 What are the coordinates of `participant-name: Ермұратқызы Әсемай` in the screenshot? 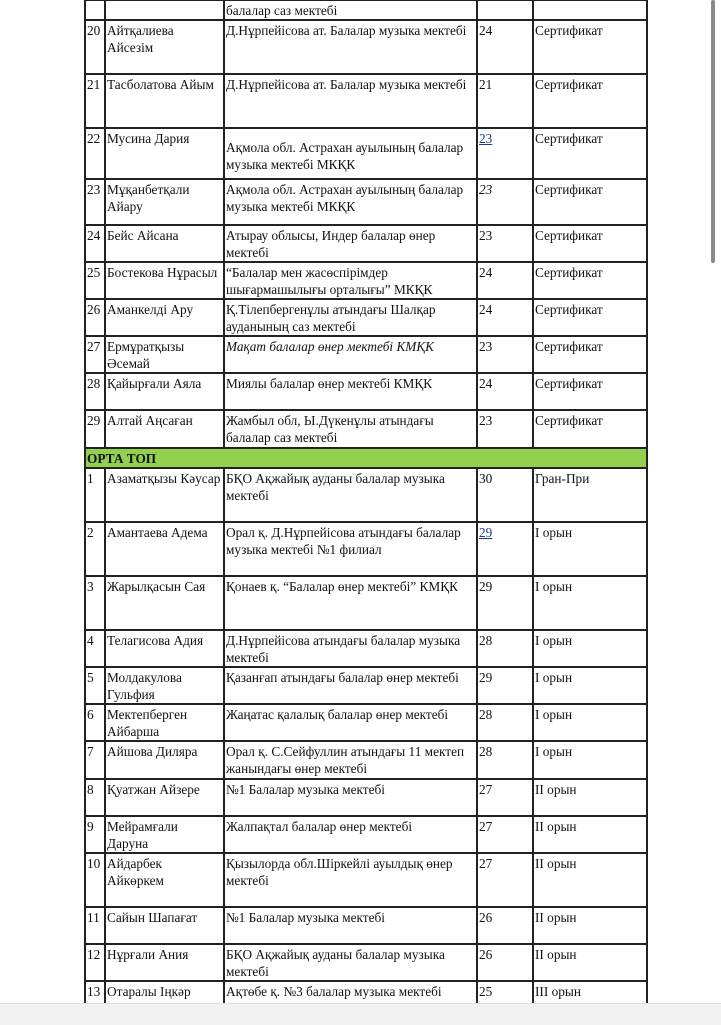 It's located at (164, 354).